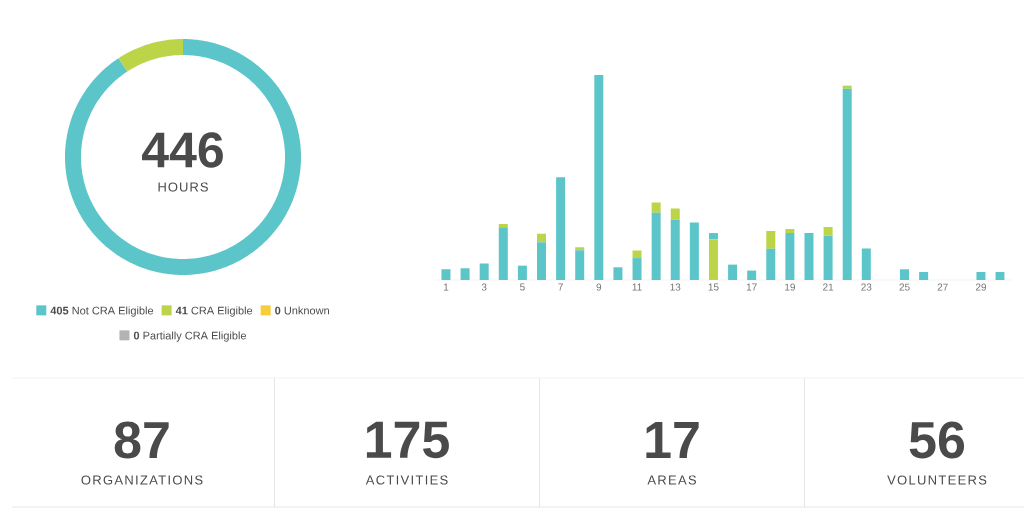 The image size is (1024, 508). Describe the element at coordinates (937, 480) in the screenshot. I see `category-label: VOLUNTEERS` at that location.